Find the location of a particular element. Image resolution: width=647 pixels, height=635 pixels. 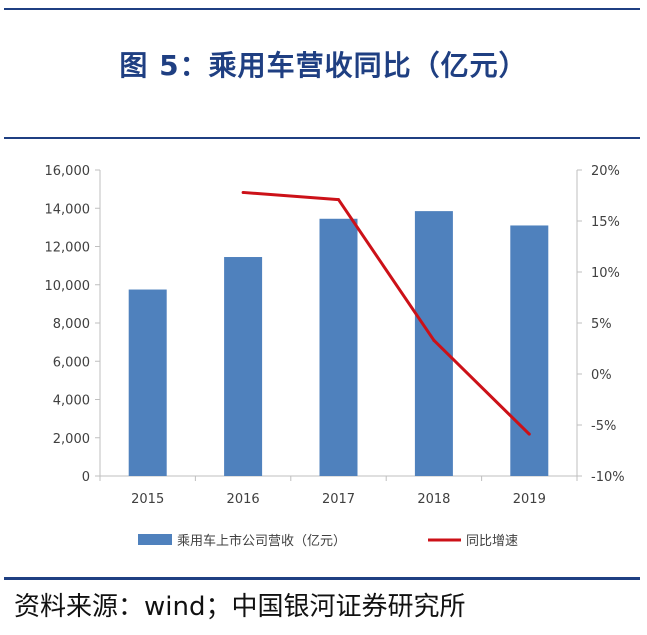

right-axis-tick-label: 15% is located at coordinates (605, 222).